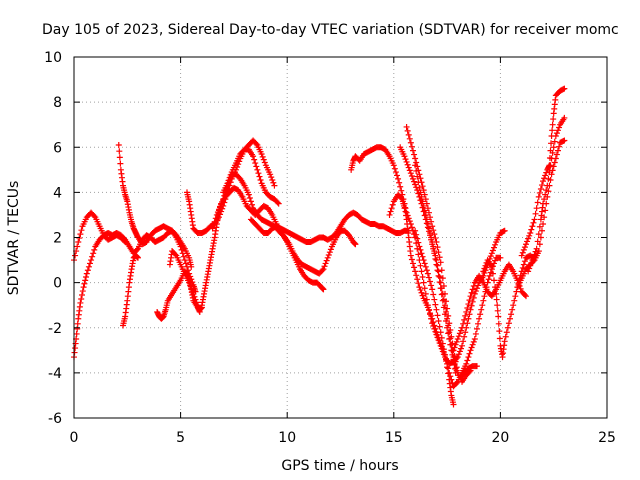 This screenshot has width=640, height=480. What do you see at coordinates (14, 238) in the screenshot?
I see `y-axis-label: SDTVAR / TECUs` at bounding box center [14, 238].